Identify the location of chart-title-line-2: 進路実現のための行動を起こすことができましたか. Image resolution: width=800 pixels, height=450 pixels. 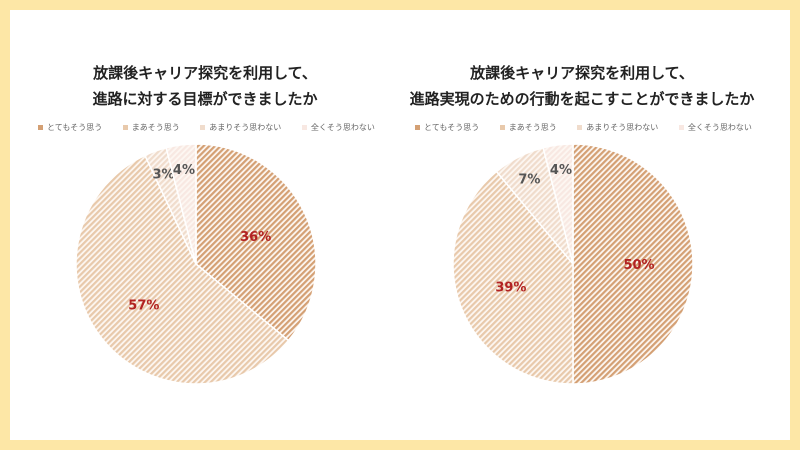
(582, 99).